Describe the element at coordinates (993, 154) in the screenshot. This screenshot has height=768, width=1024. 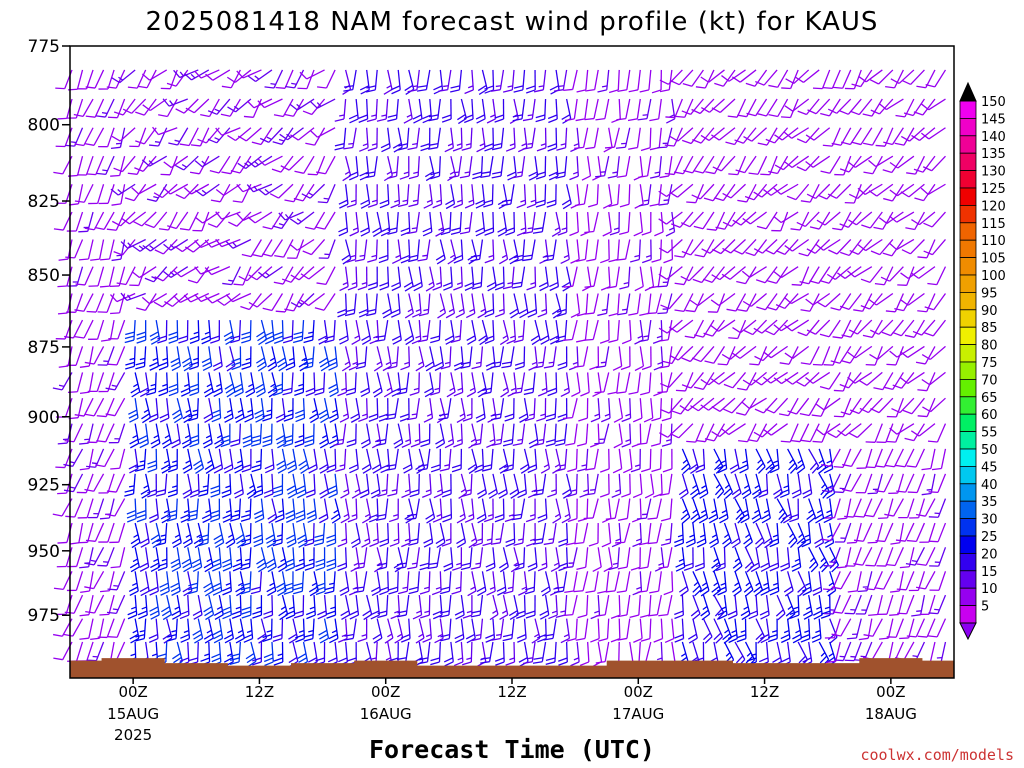
I see `colorbar-label: 135` at that location.